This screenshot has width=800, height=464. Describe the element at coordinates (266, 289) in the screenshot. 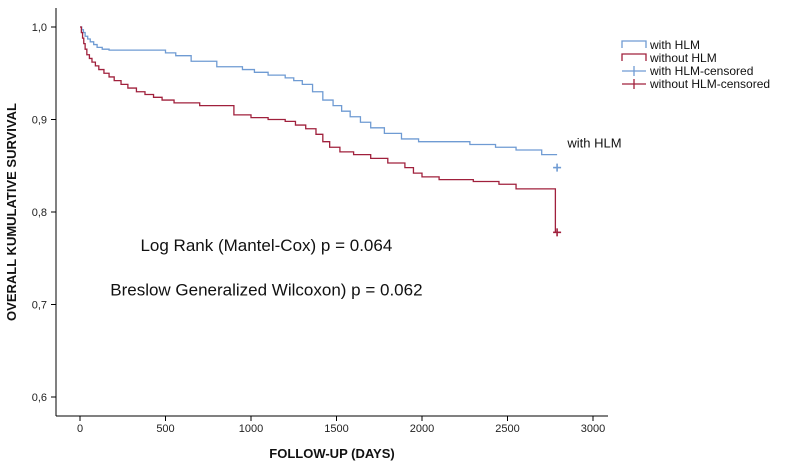

I see `stat-annotation: Breslow Generalized Wilcoxon) p = 0.062` at that location.